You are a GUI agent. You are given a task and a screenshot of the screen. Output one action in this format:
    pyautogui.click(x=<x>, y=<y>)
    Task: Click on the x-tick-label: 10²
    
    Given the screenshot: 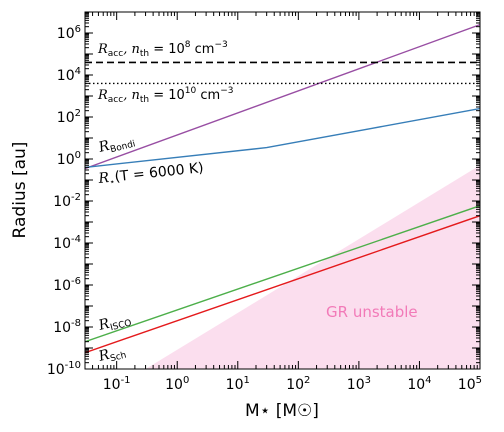 What is the action you would take?
    pyautogui.click(x=298, y=384)
    